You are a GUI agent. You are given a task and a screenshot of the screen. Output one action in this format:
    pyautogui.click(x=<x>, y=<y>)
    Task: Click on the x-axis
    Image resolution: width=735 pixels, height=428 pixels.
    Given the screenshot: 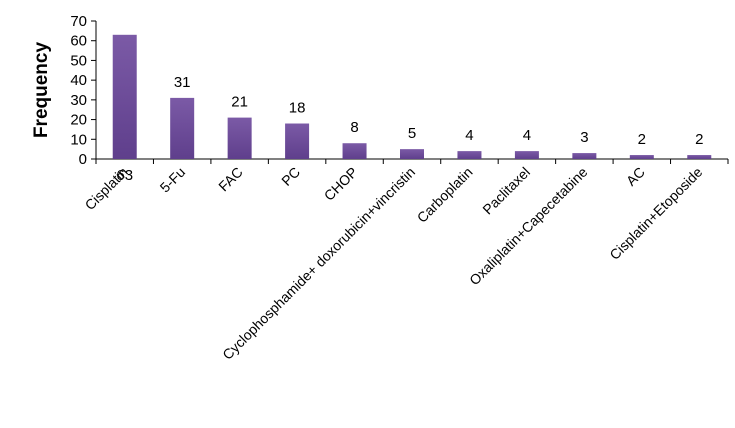 What is the action you would take?
    pyautogui.click(x=412, y=161)
    